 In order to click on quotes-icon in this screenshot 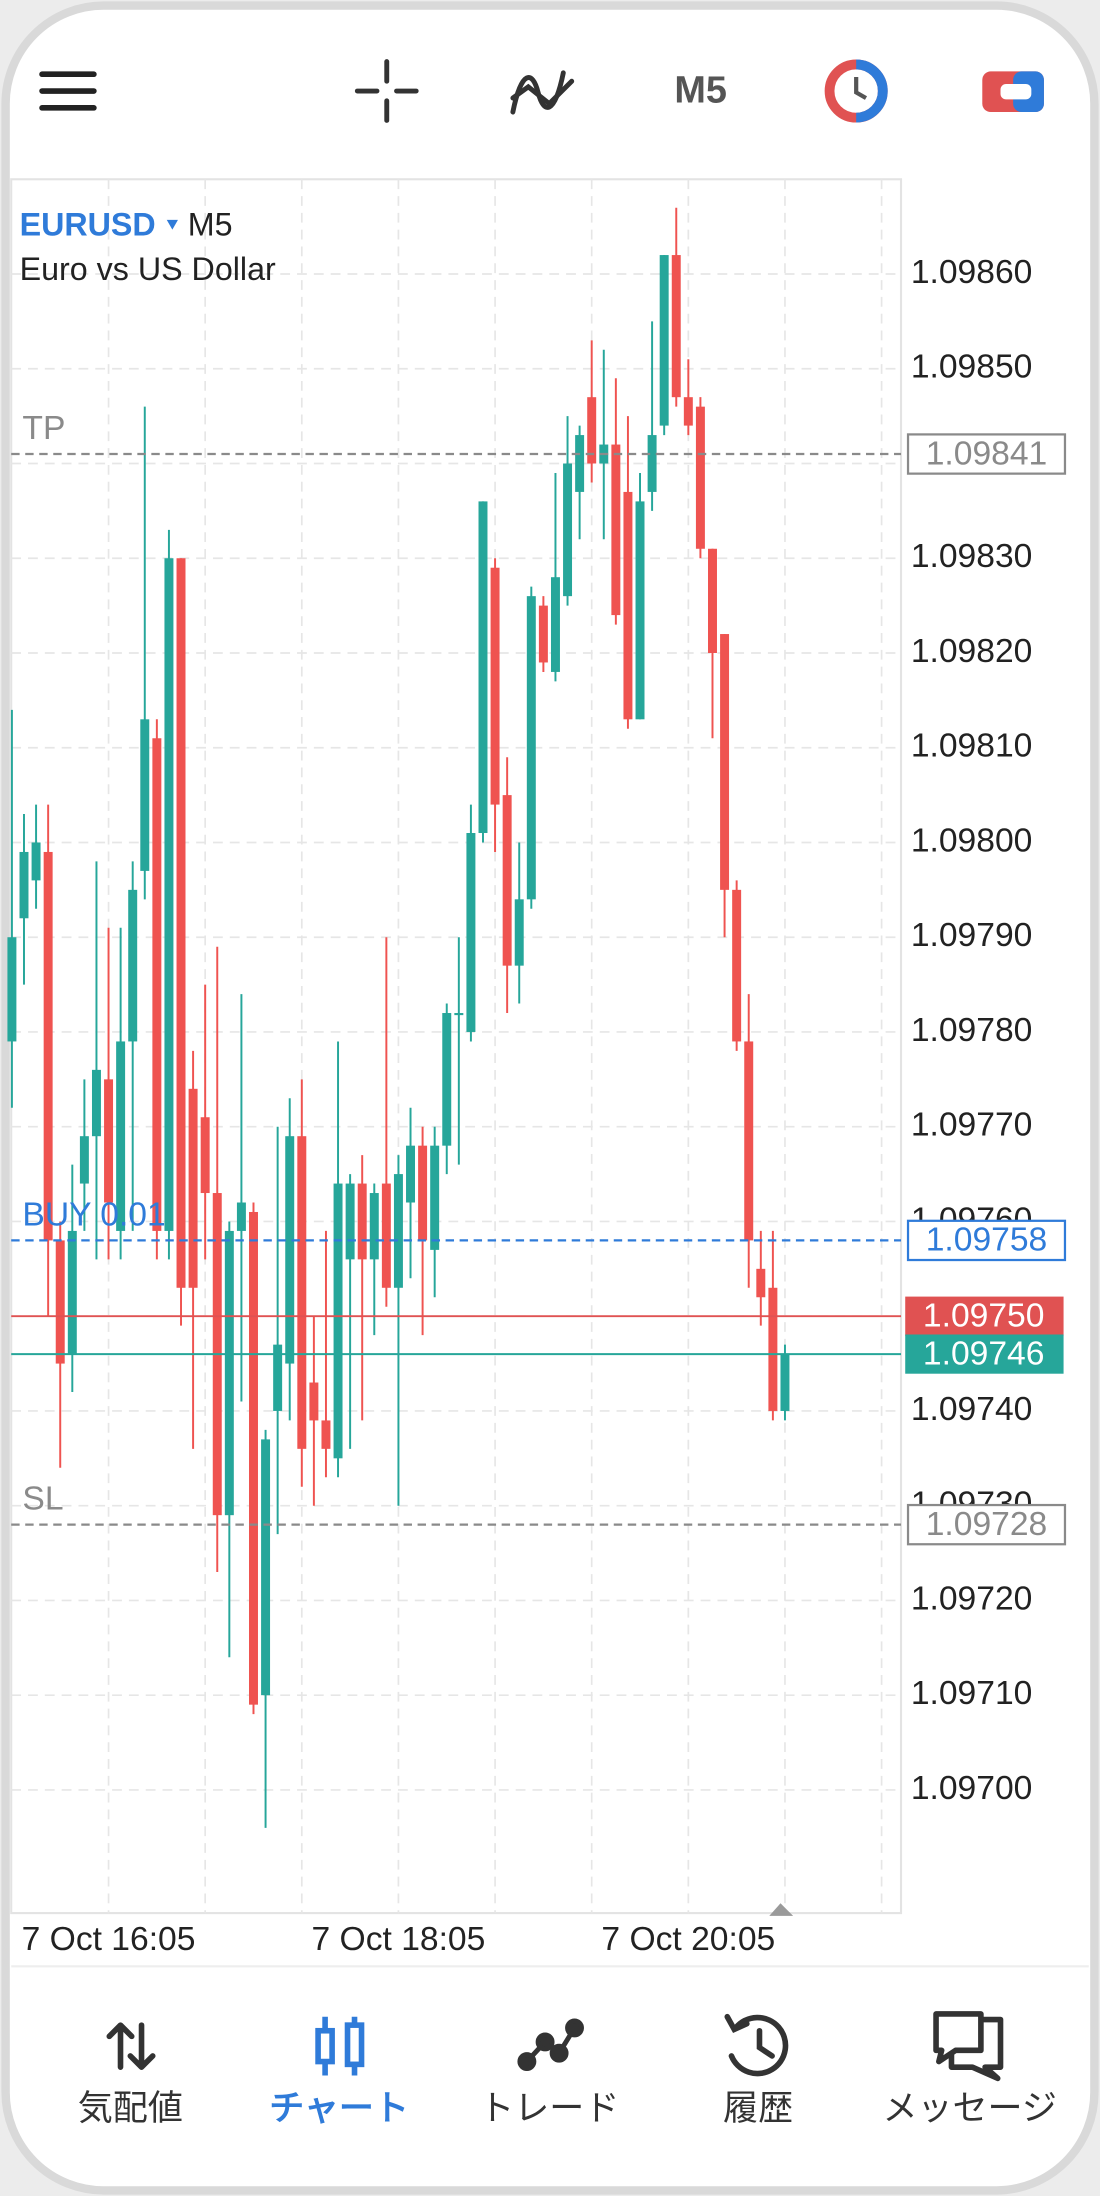, I will do `click(131, 2046)`.